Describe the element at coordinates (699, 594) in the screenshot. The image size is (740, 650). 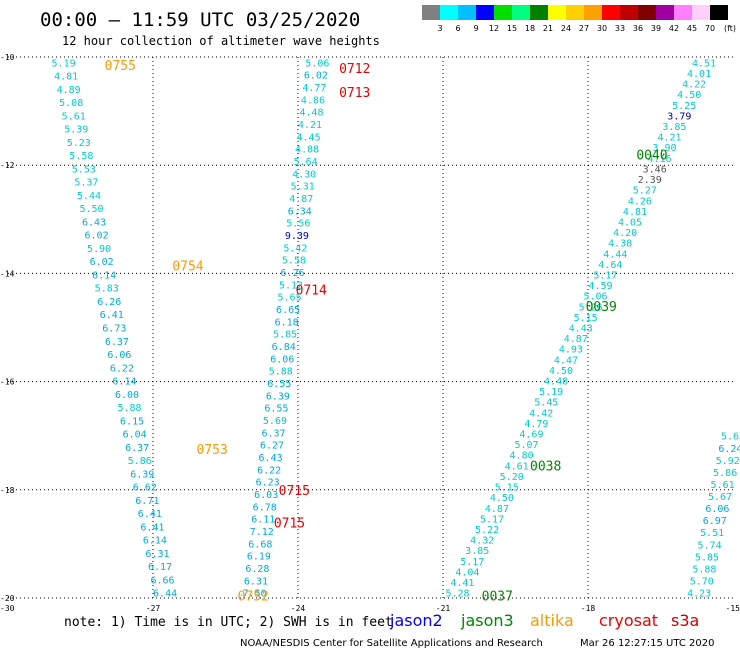
I see `wave-height-value: 4.23` at that location.